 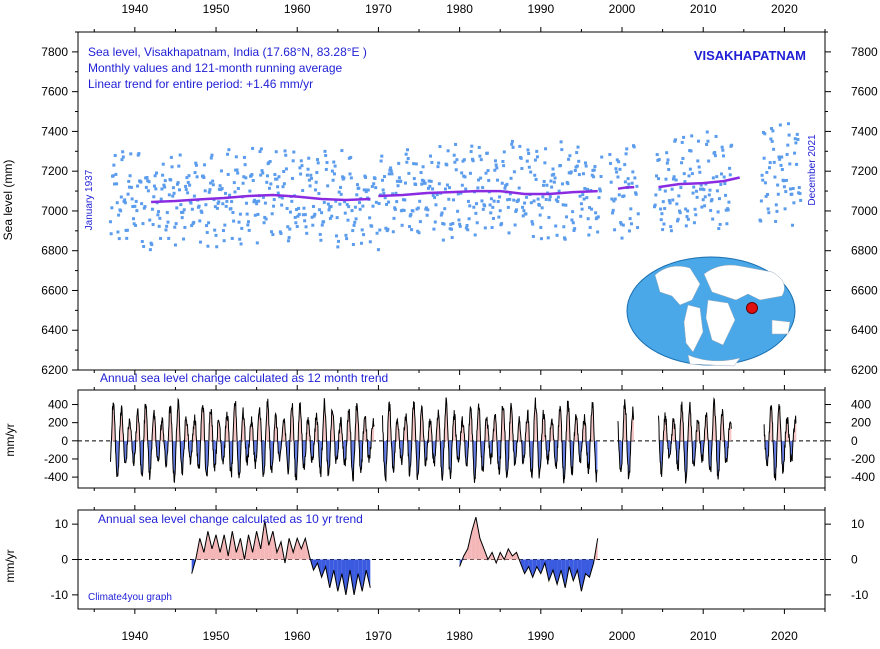 What do you see at coordinates (469, 545) in the screenshot?
I see `positive-area` at bounding box center [469, 545].